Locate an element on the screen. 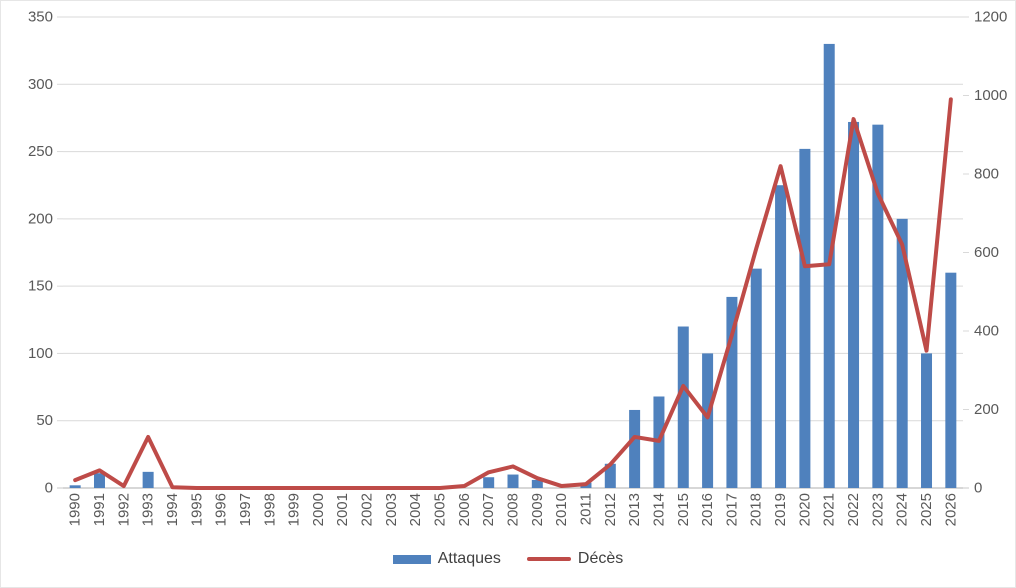  x-label-1991: 1991 is located at coordinates (99, 509).